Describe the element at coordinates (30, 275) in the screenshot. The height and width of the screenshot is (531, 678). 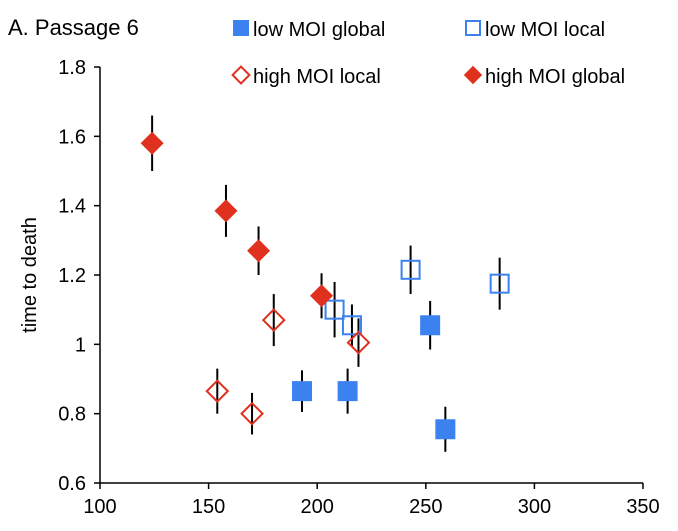
I see `y-axis-label: time to death` at that location.